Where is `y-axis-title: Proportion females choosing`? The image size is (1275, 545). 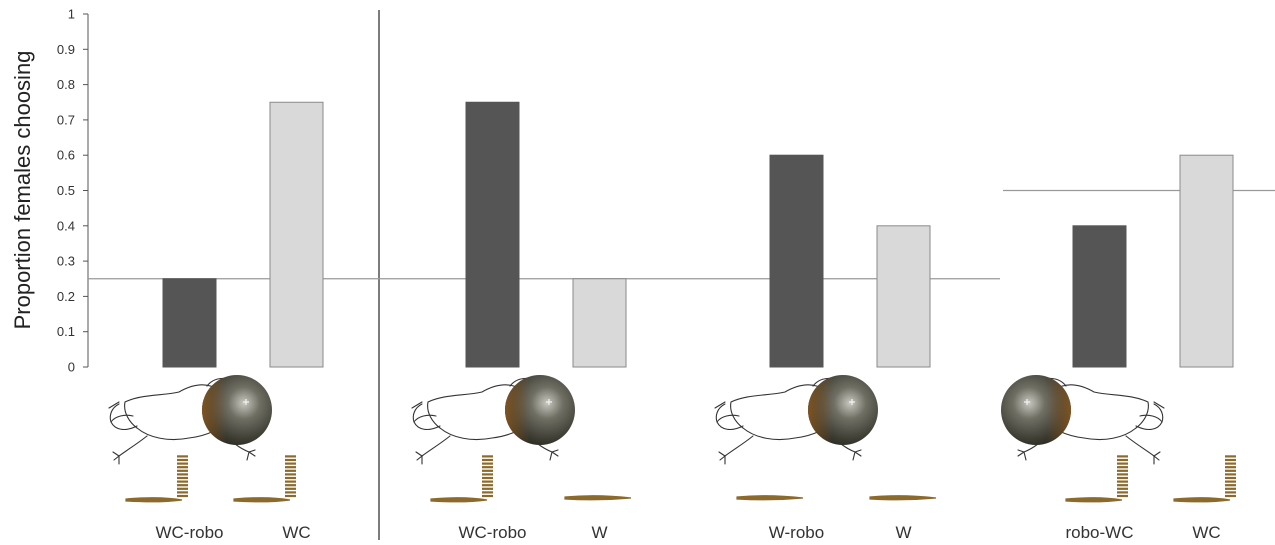
y-axis-title: Proportion females choosing is located at coordinates (22, 190).